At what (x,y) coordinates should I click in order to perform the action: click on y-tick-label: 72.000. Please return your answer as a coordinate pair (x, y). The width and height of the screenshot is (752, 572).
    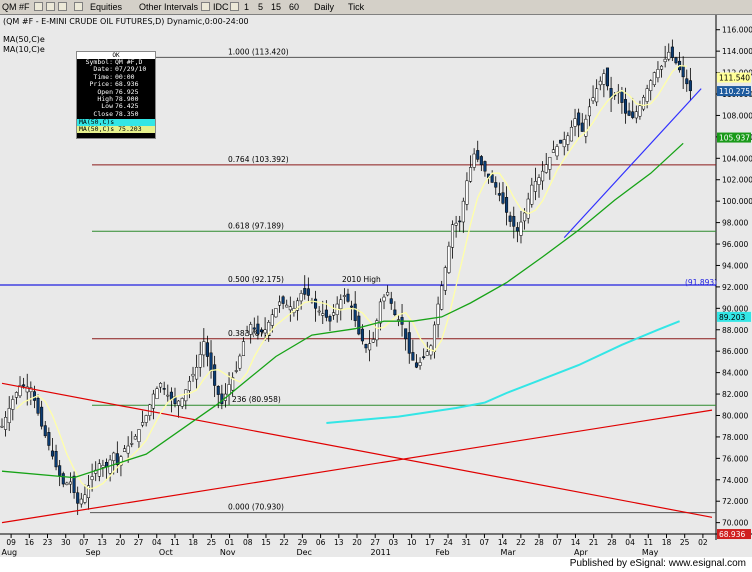
    Looking at the image, I should click on (735, 501).